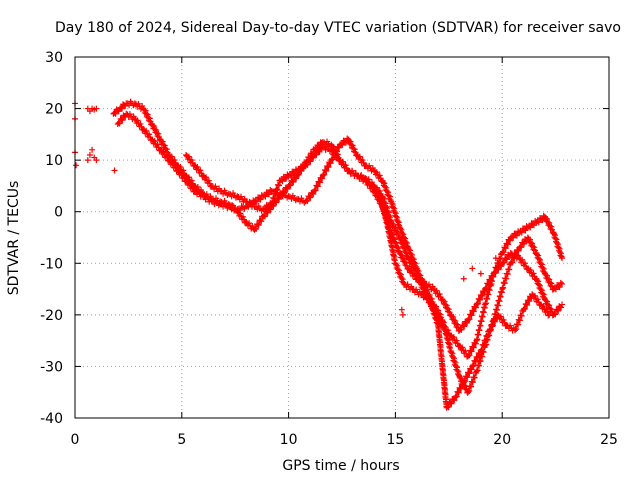 This screenshot has height=480, width=640. What do you see at coordinates (51, 264) in the screenshot?
I see `y-tick-label: -10` at bounding box center [51, 264].